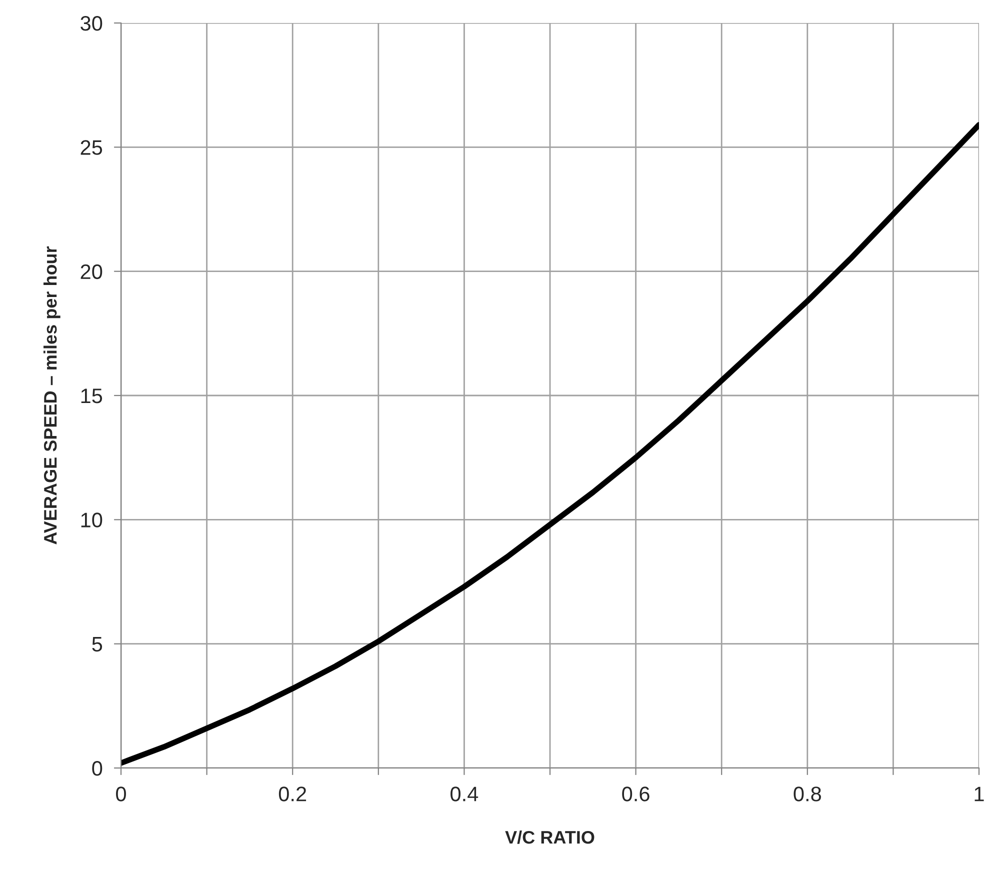 This screenshot has width=989, height=886. Describe the element at coordinates (91, 520) in the screenshot. I see `y-tick-label: 10` at that location.